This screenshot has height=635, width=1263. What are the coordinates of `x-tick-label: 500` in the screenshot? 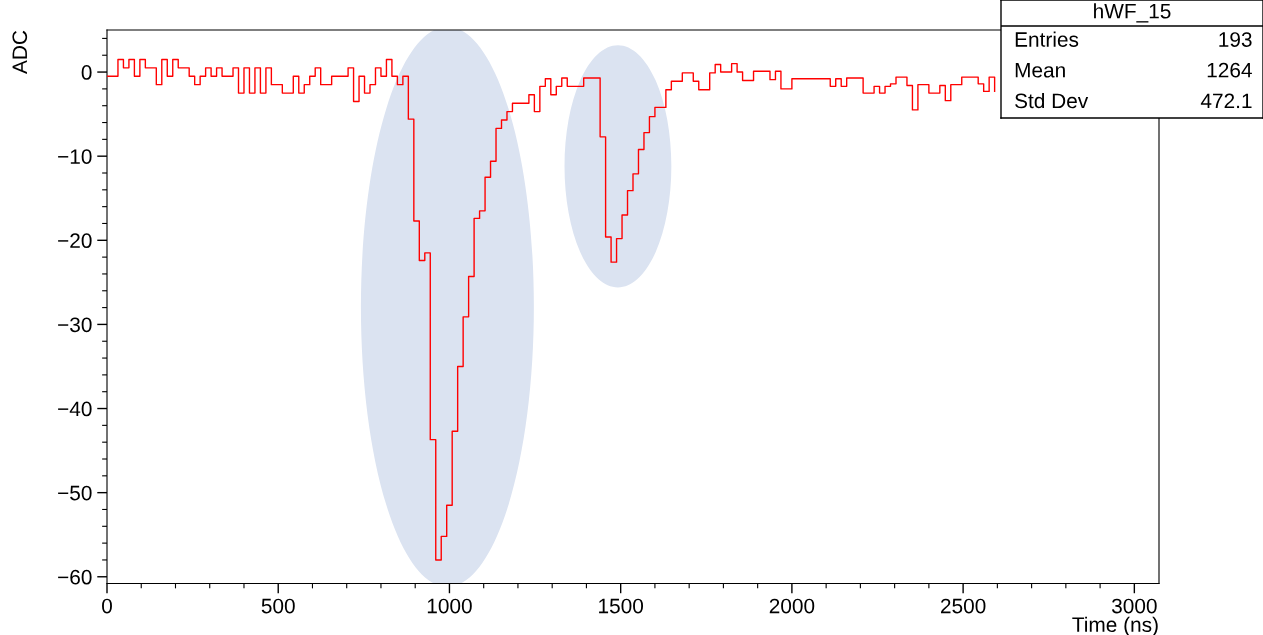 It's located at (278, 606).